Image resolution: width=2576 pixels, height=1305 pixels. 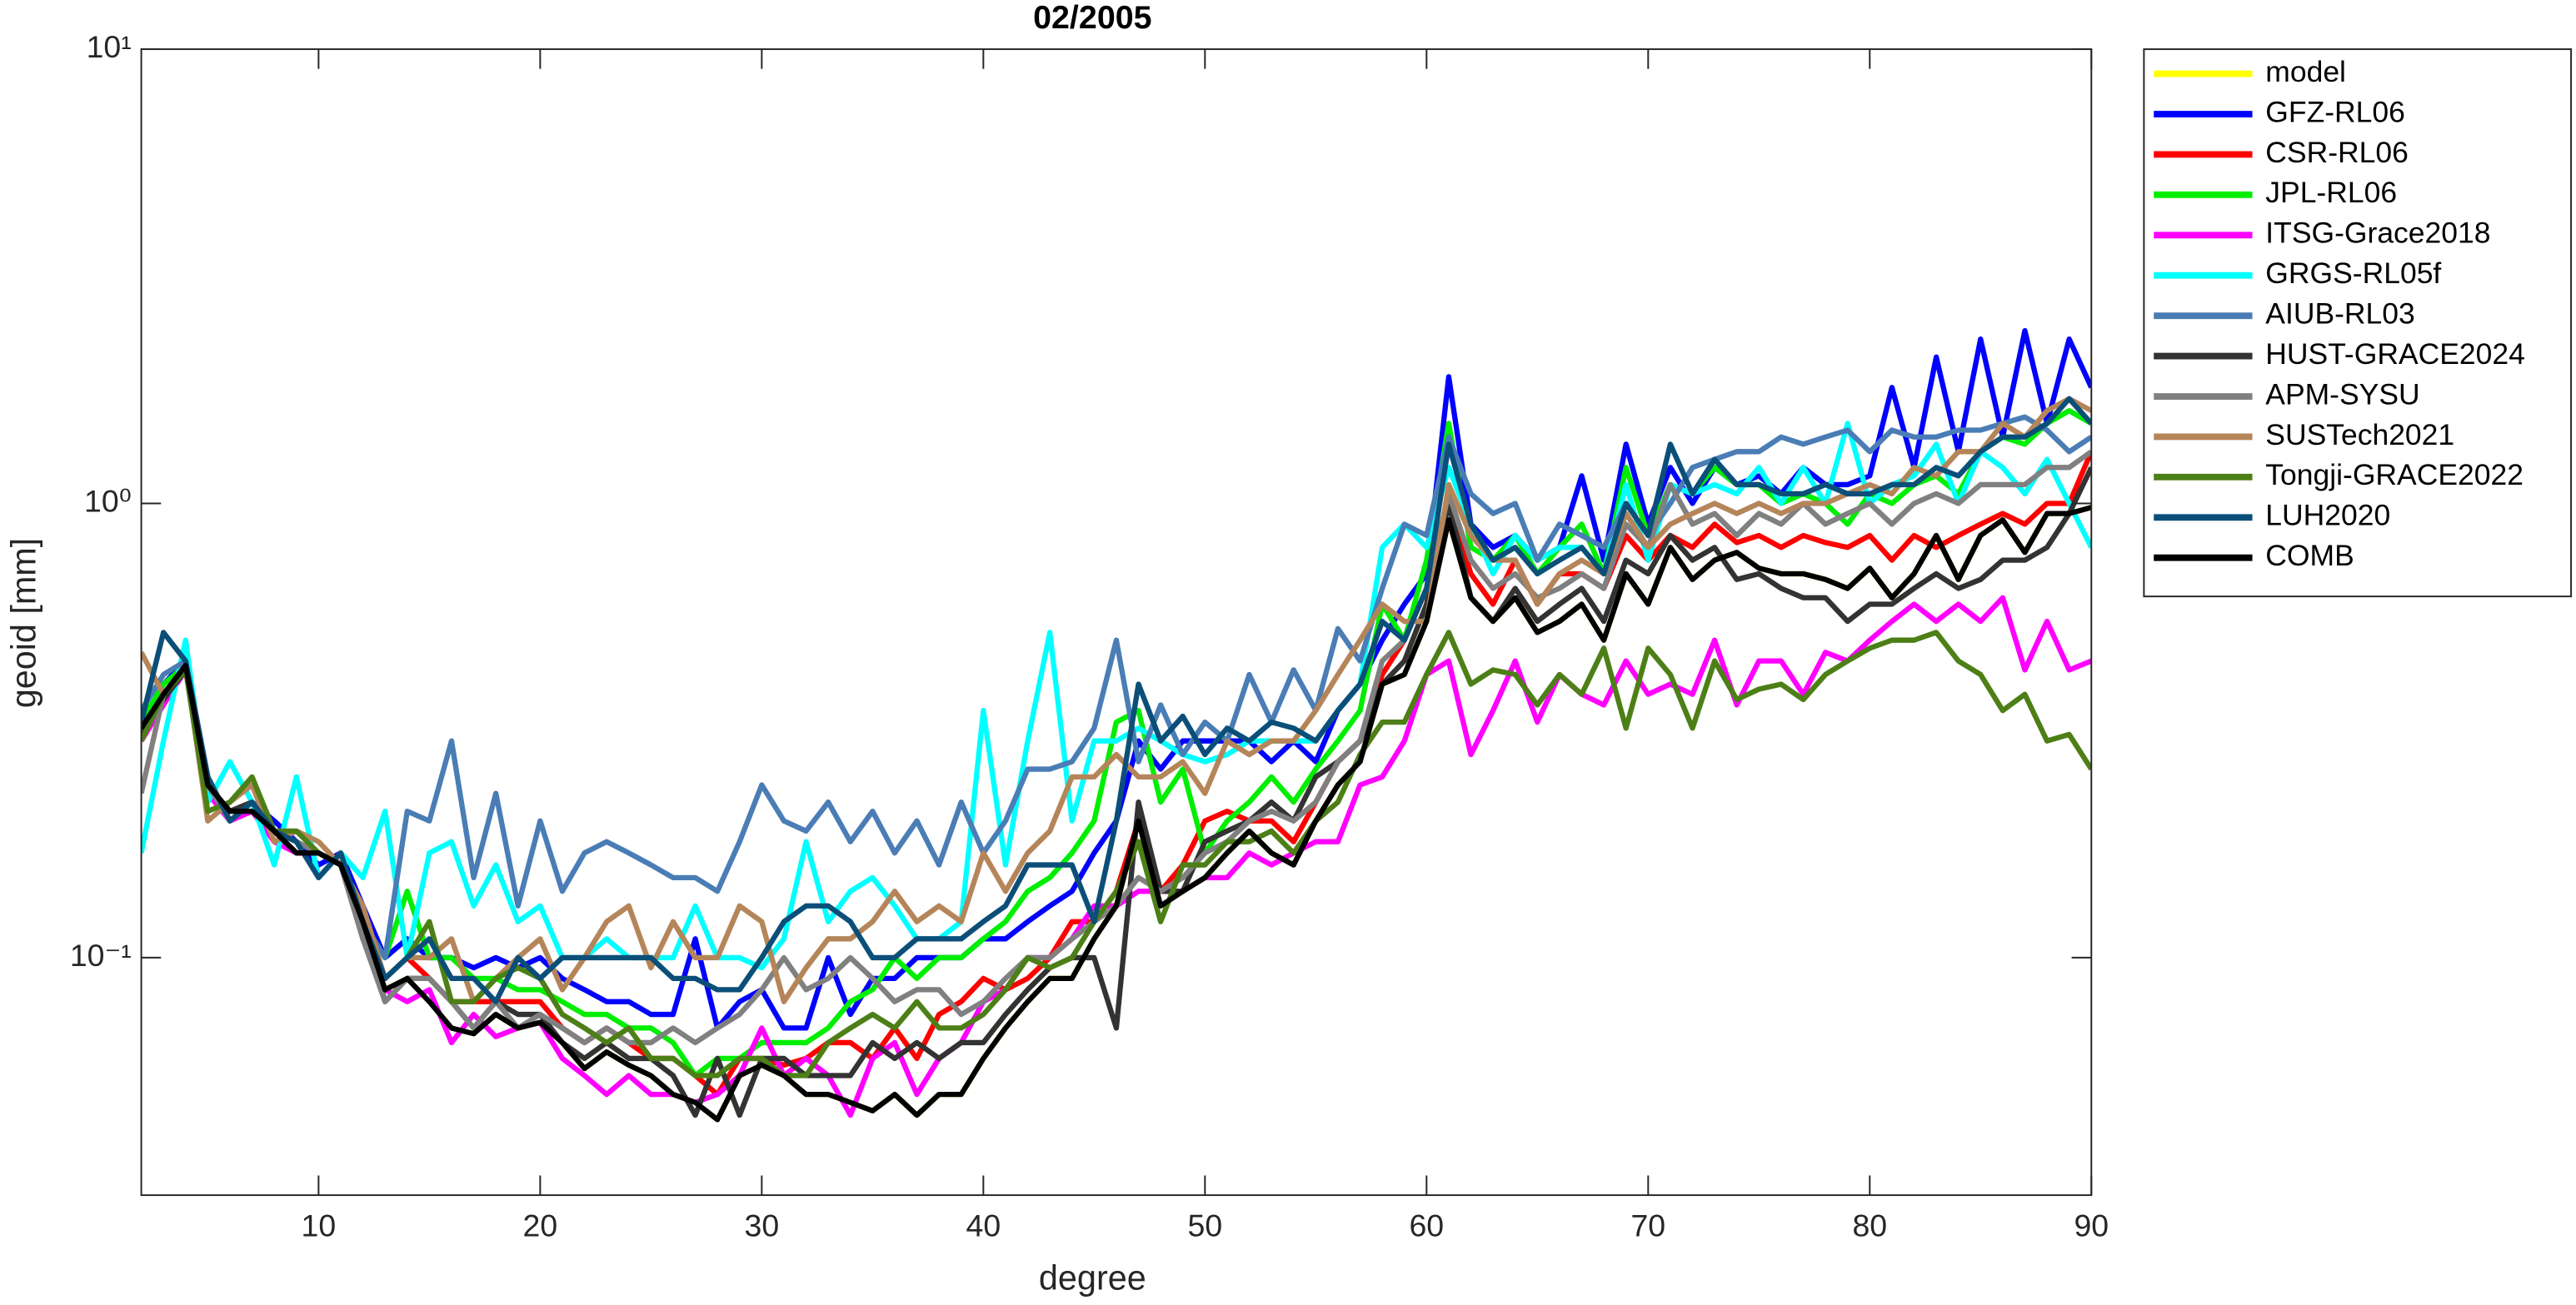 What do you see at coordinates (108, 501) in the screenshot?
I see `y-tick-label: 10⁰` at bounding box center [108, 501].